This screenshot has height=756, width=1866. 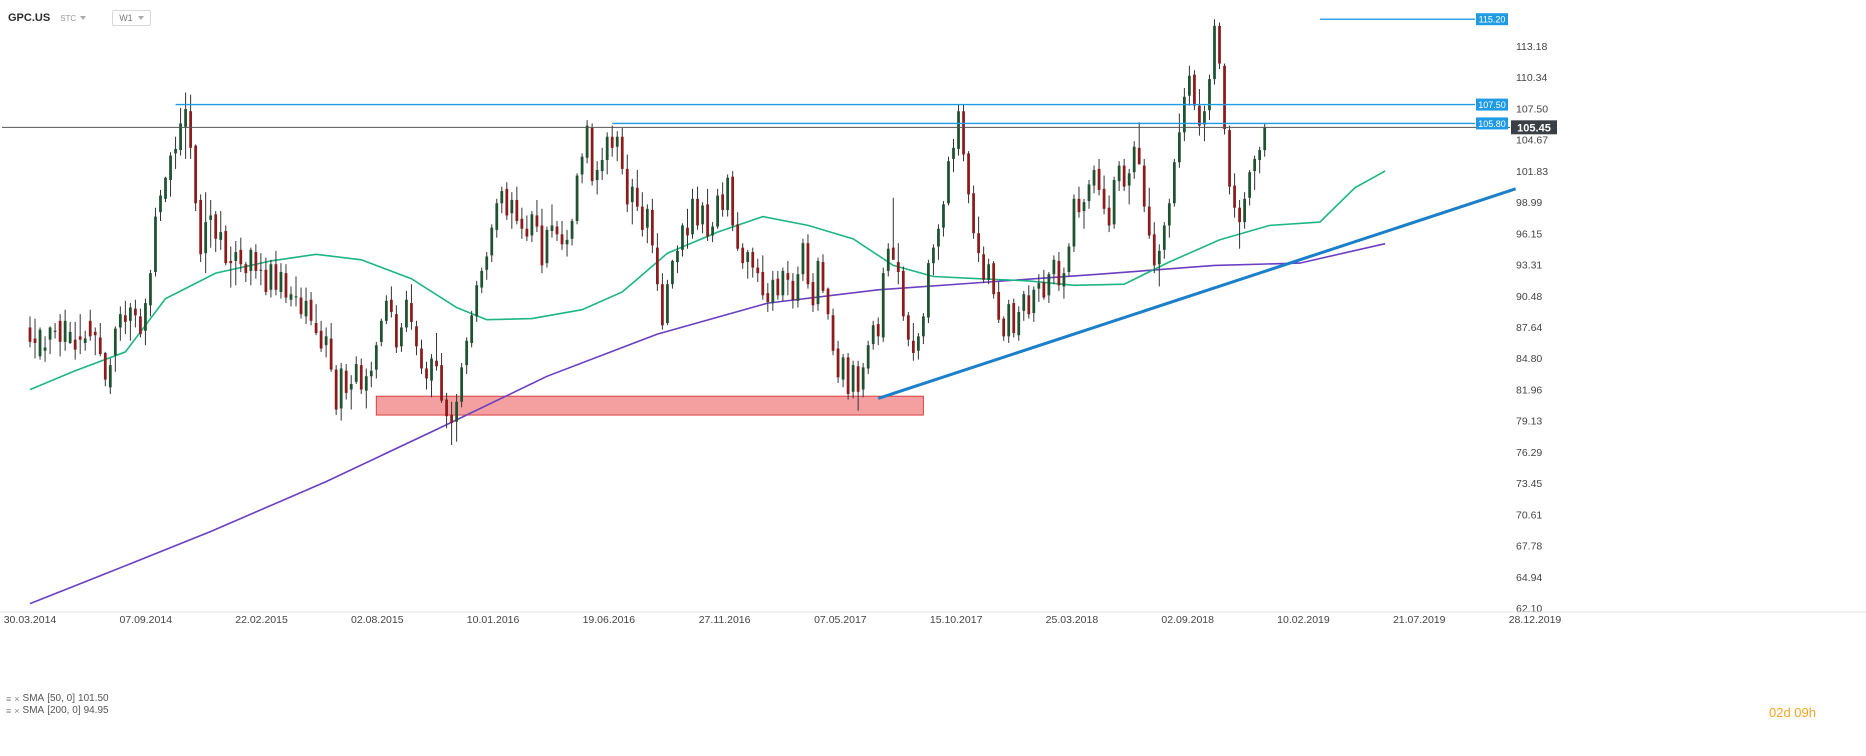 What do you see at coordinates (73, 18) in the screenshot?
I see `source-selector: STC` at bounding box center [73, 18].